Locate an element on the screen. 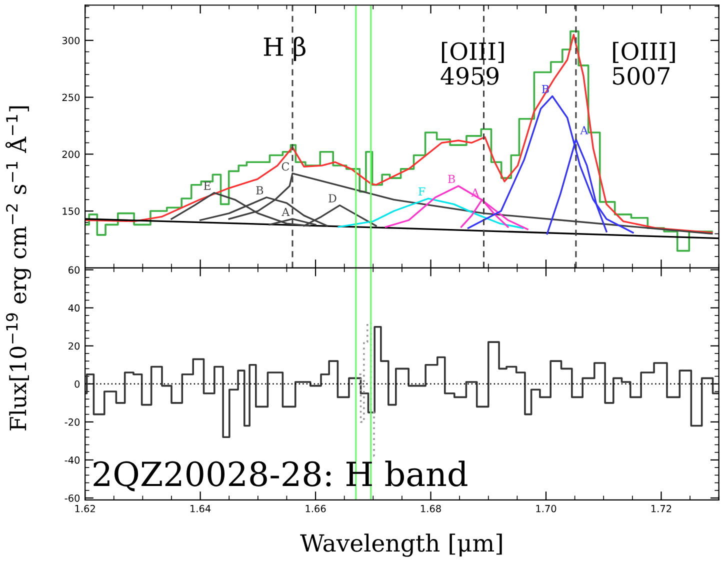 The image size is (721, 570). text: Flux[10$^{−19}$ erg cm$^{−2}$ s$^{−1}$ Å$^{−1}$] is located at coordinates (18, 268).